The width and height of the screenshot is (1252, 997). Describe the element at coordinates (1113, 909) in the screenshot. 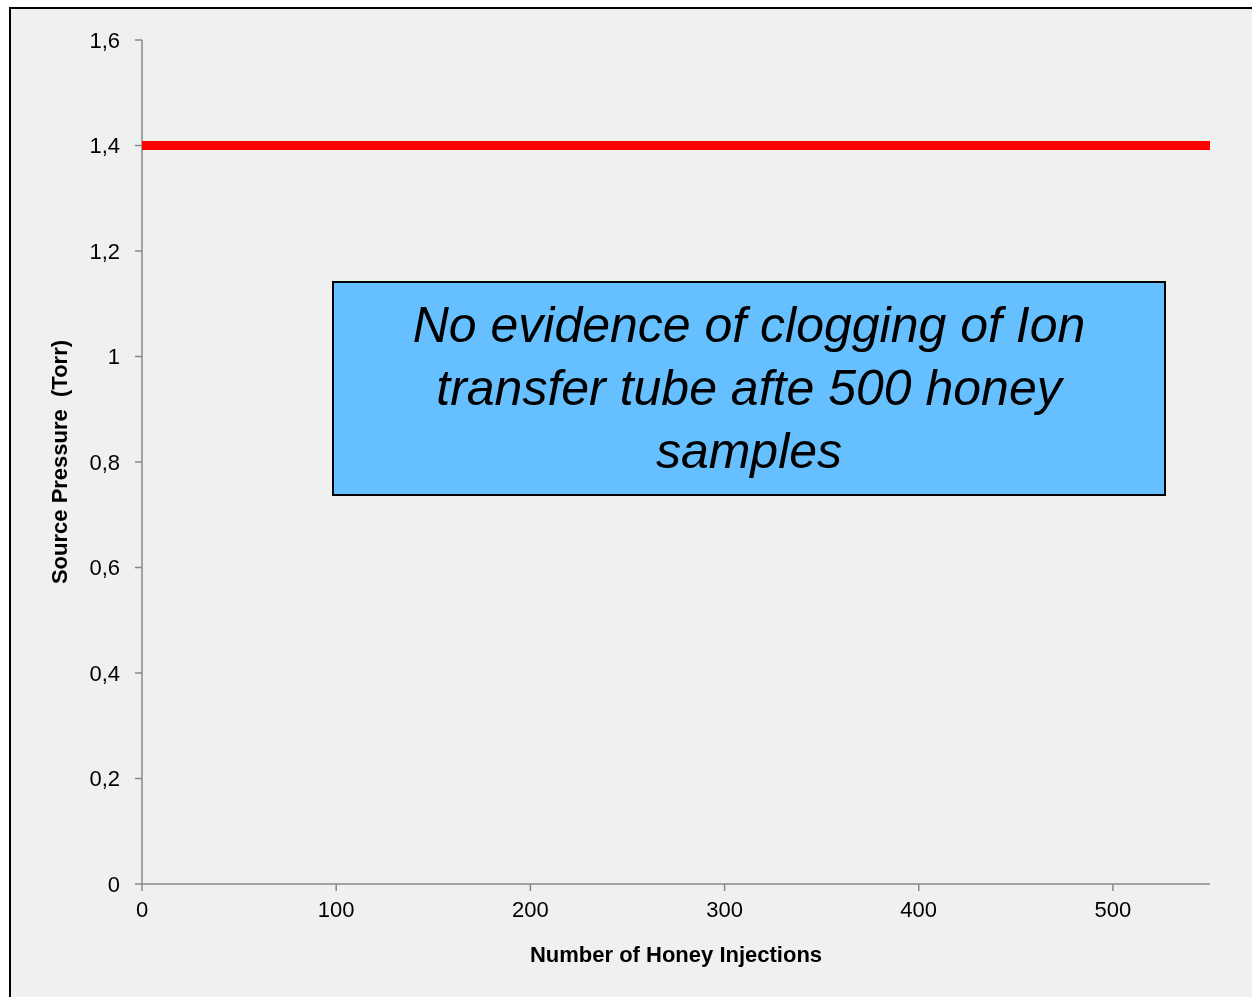

I see `x-tick-label: 500` at that location.